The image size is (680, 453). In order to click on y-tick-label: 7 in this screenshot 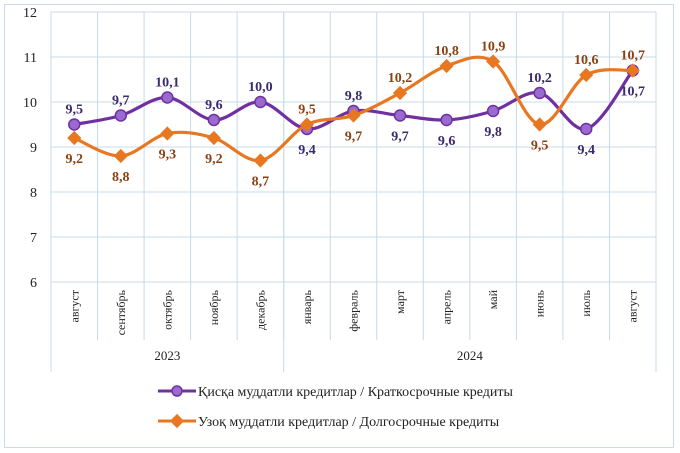, I will do `click(33, 238)`.